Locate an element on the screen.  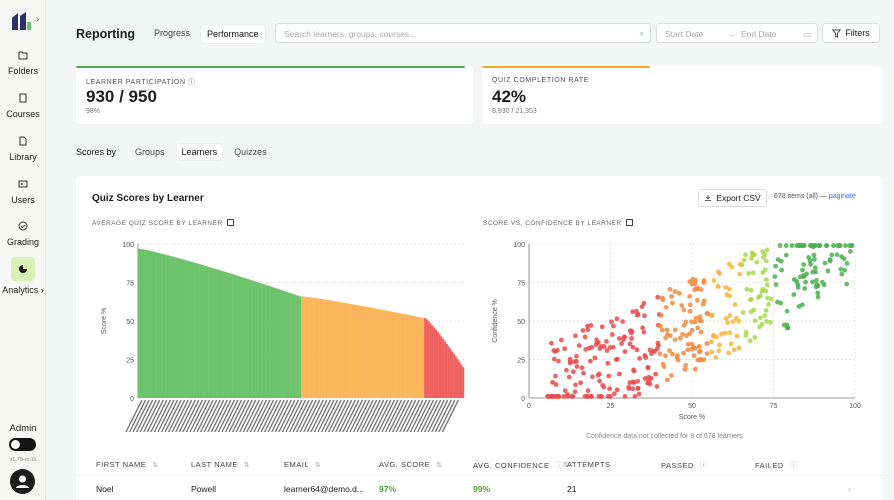
tab-progress: Progress is located at coordinates (172, 33).